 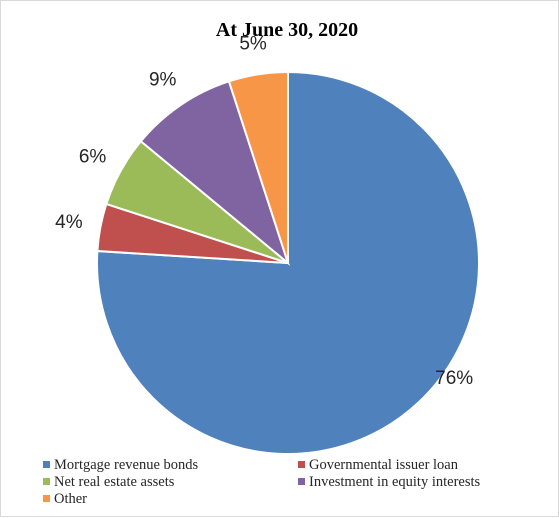 What do you see at coordinates (301, 464) in the screenshot?
I see `legend-swatch-governmental-issuer-loan` at bounding box center [301, 464].